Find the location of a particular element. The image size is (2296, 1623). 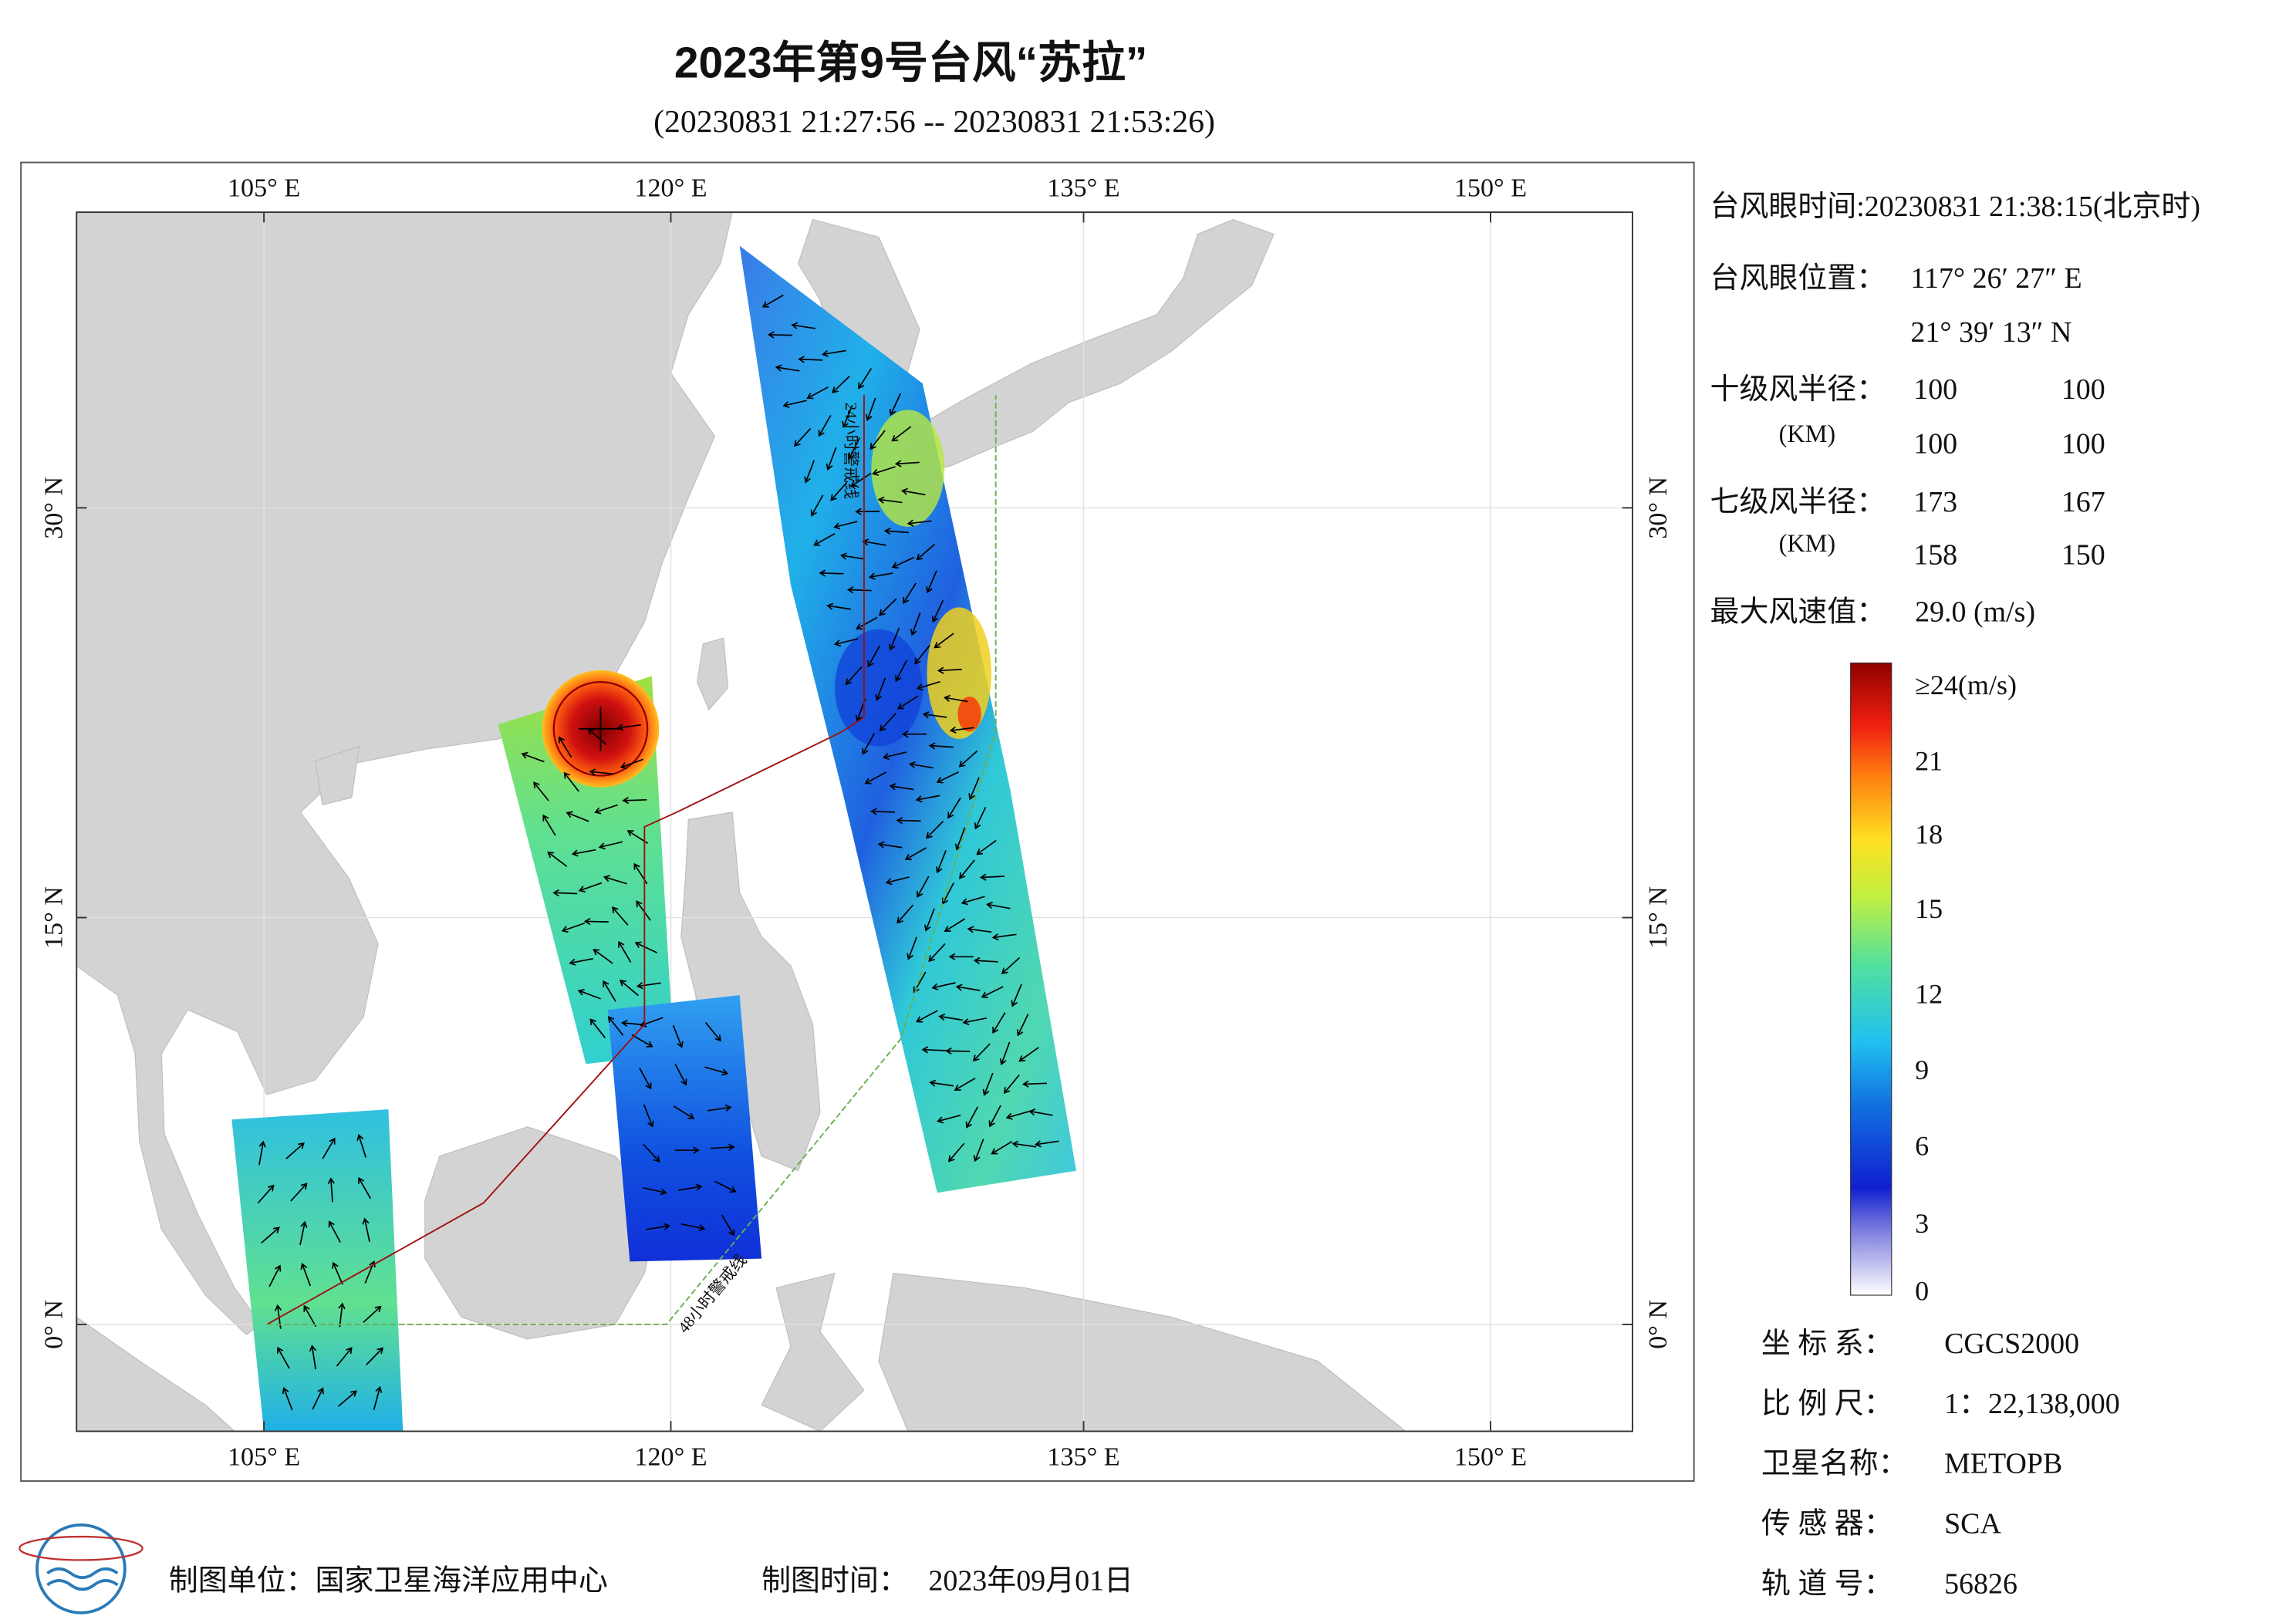

subtitle: (20230831 21:27:56 -- 20230831 21:53:26) is located at coordinates (934, 122).